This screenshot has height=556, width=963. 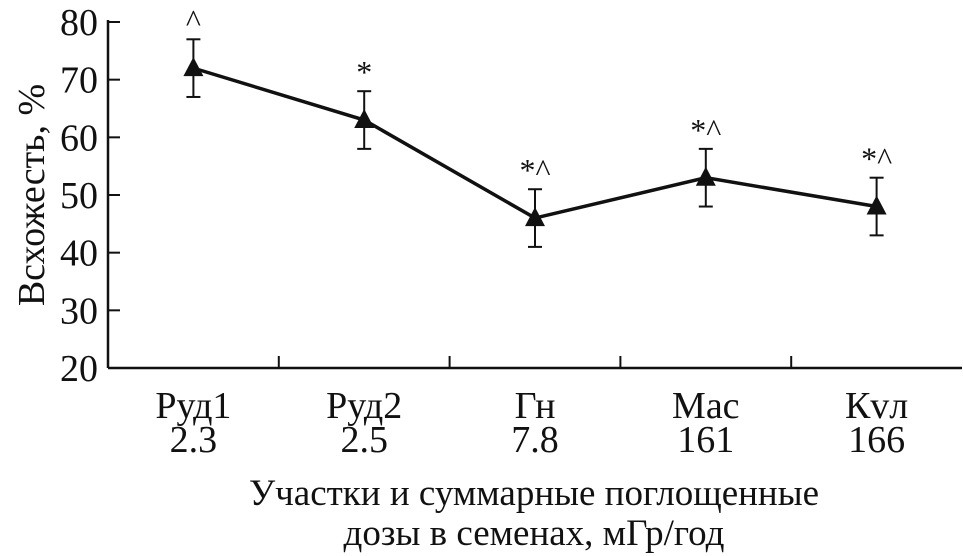 What do you see at coordinates (876, 406) in the screenshot?
I see `x-tick-label: Кvл` at bounding box center [876, 406].